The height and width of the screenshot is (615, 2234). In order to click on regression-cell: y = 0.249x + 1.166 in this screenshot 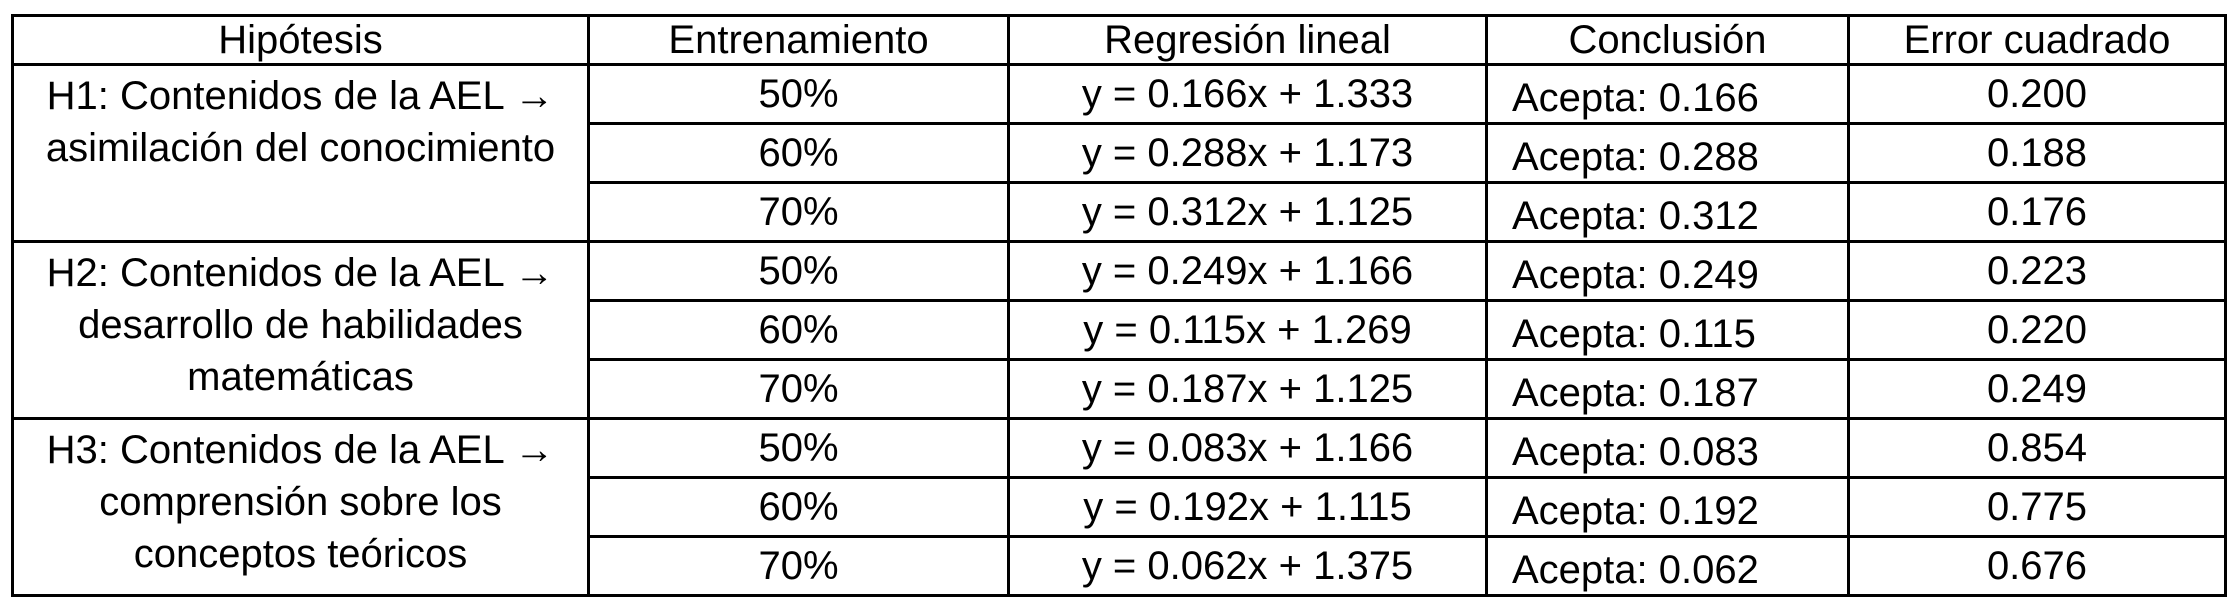, I will do `click(1247, 271)`.